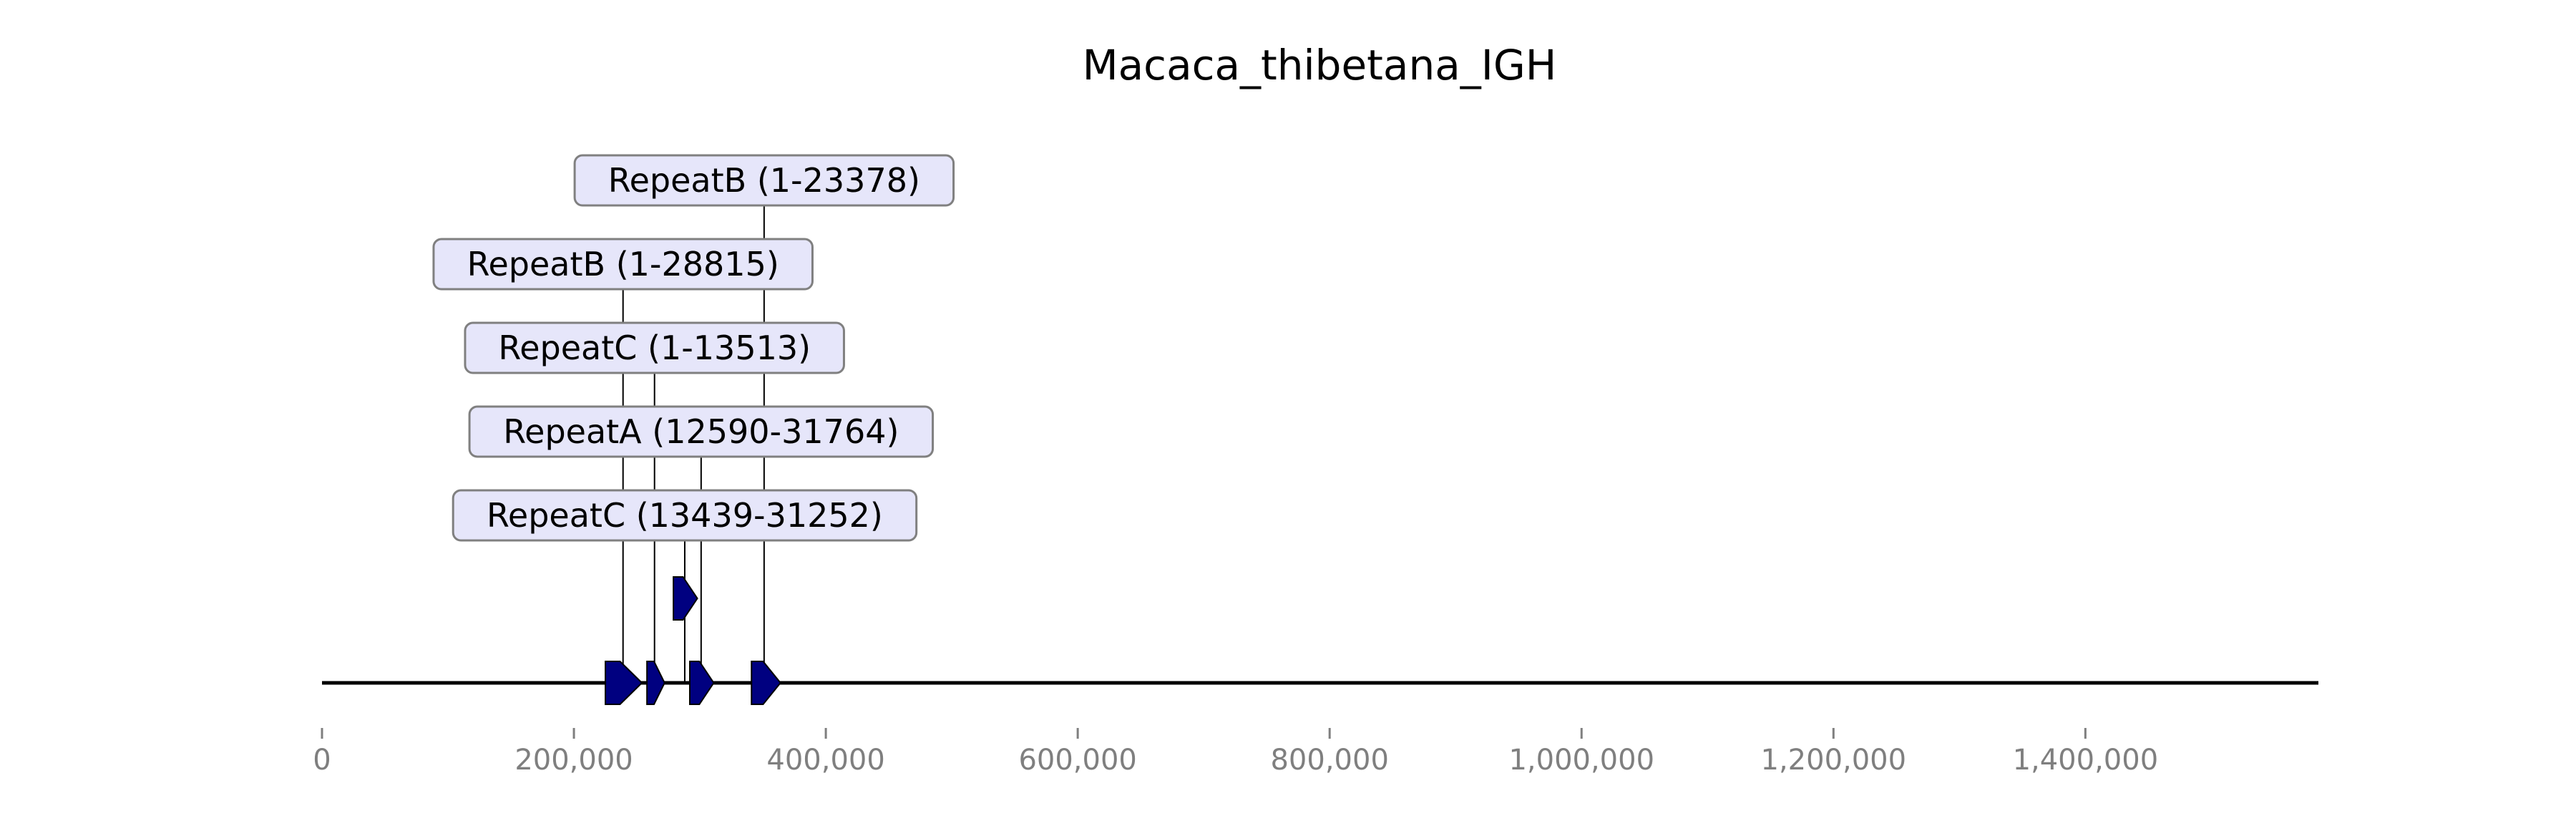 Image resolution: width=2576 pixels, height=816 pixels. Describe the element at coordinates (1320, 65) in the screenshot. I see `chart-title: Macaca_thibetana_IGH` at that location.